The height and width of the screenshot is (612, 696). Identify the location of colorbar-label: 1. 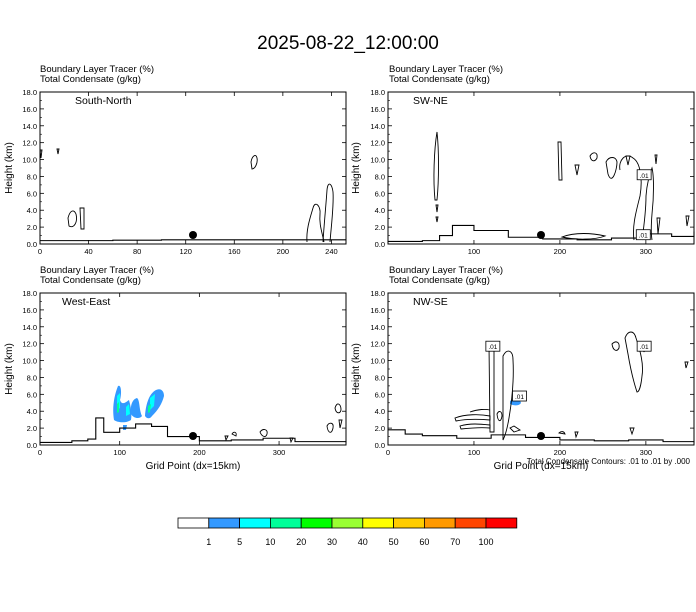
(208, 542).